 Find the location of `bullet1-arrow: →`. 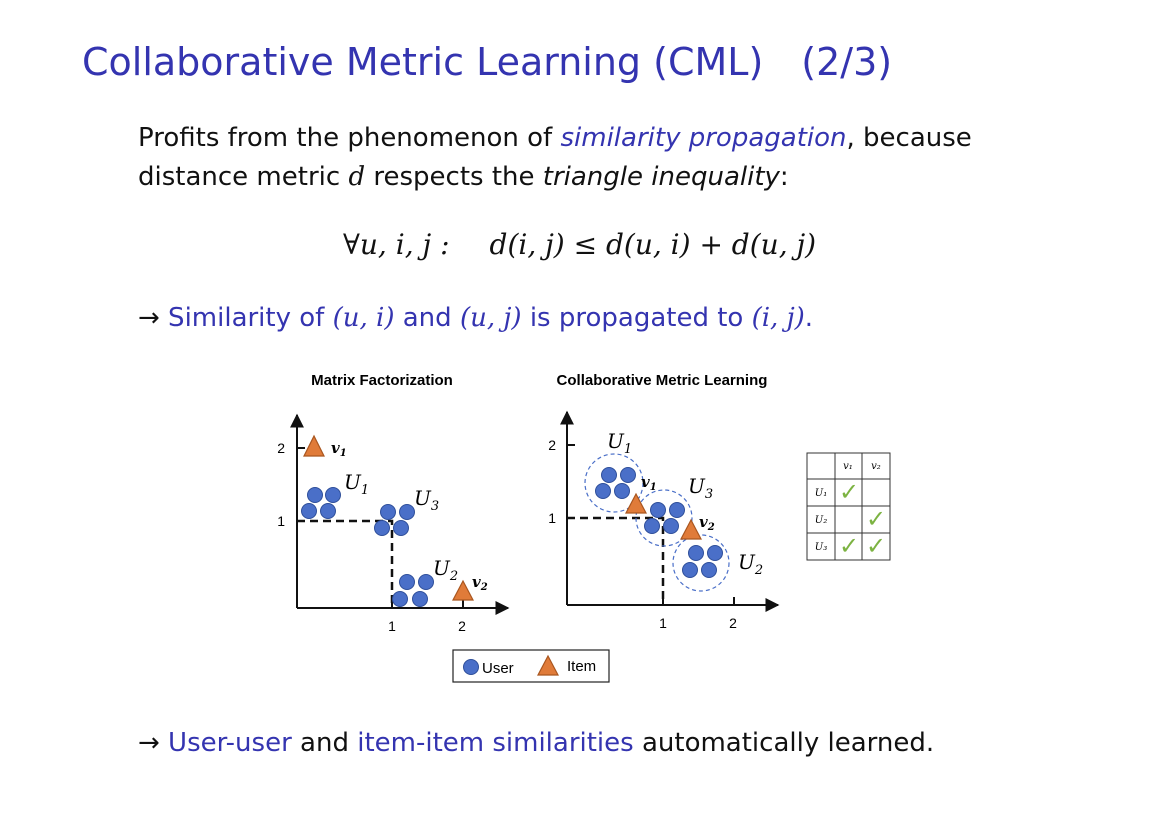

bullet1-arrow: → is located at coordinates (149, 318).